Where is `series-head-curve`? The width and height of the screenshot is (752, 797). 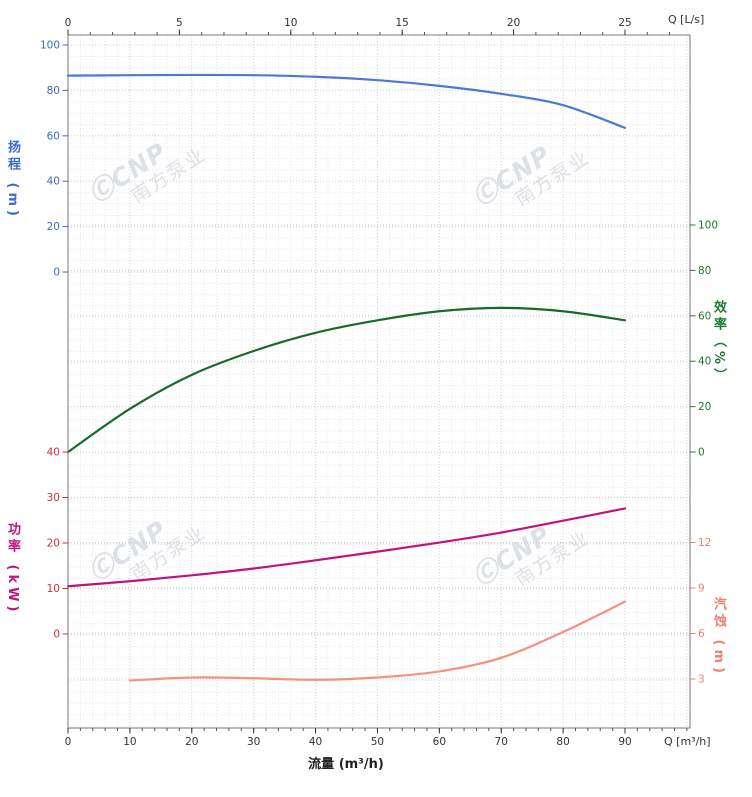 series-head-curve is located at coordinates (346, 101).